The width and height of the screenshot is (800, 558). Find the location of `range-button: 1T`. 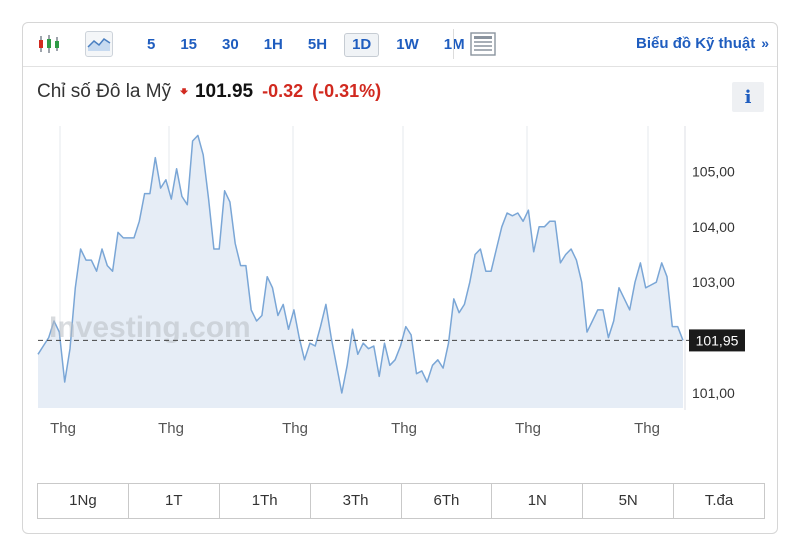

range-button: 1T is located at coordinates (174, 501).